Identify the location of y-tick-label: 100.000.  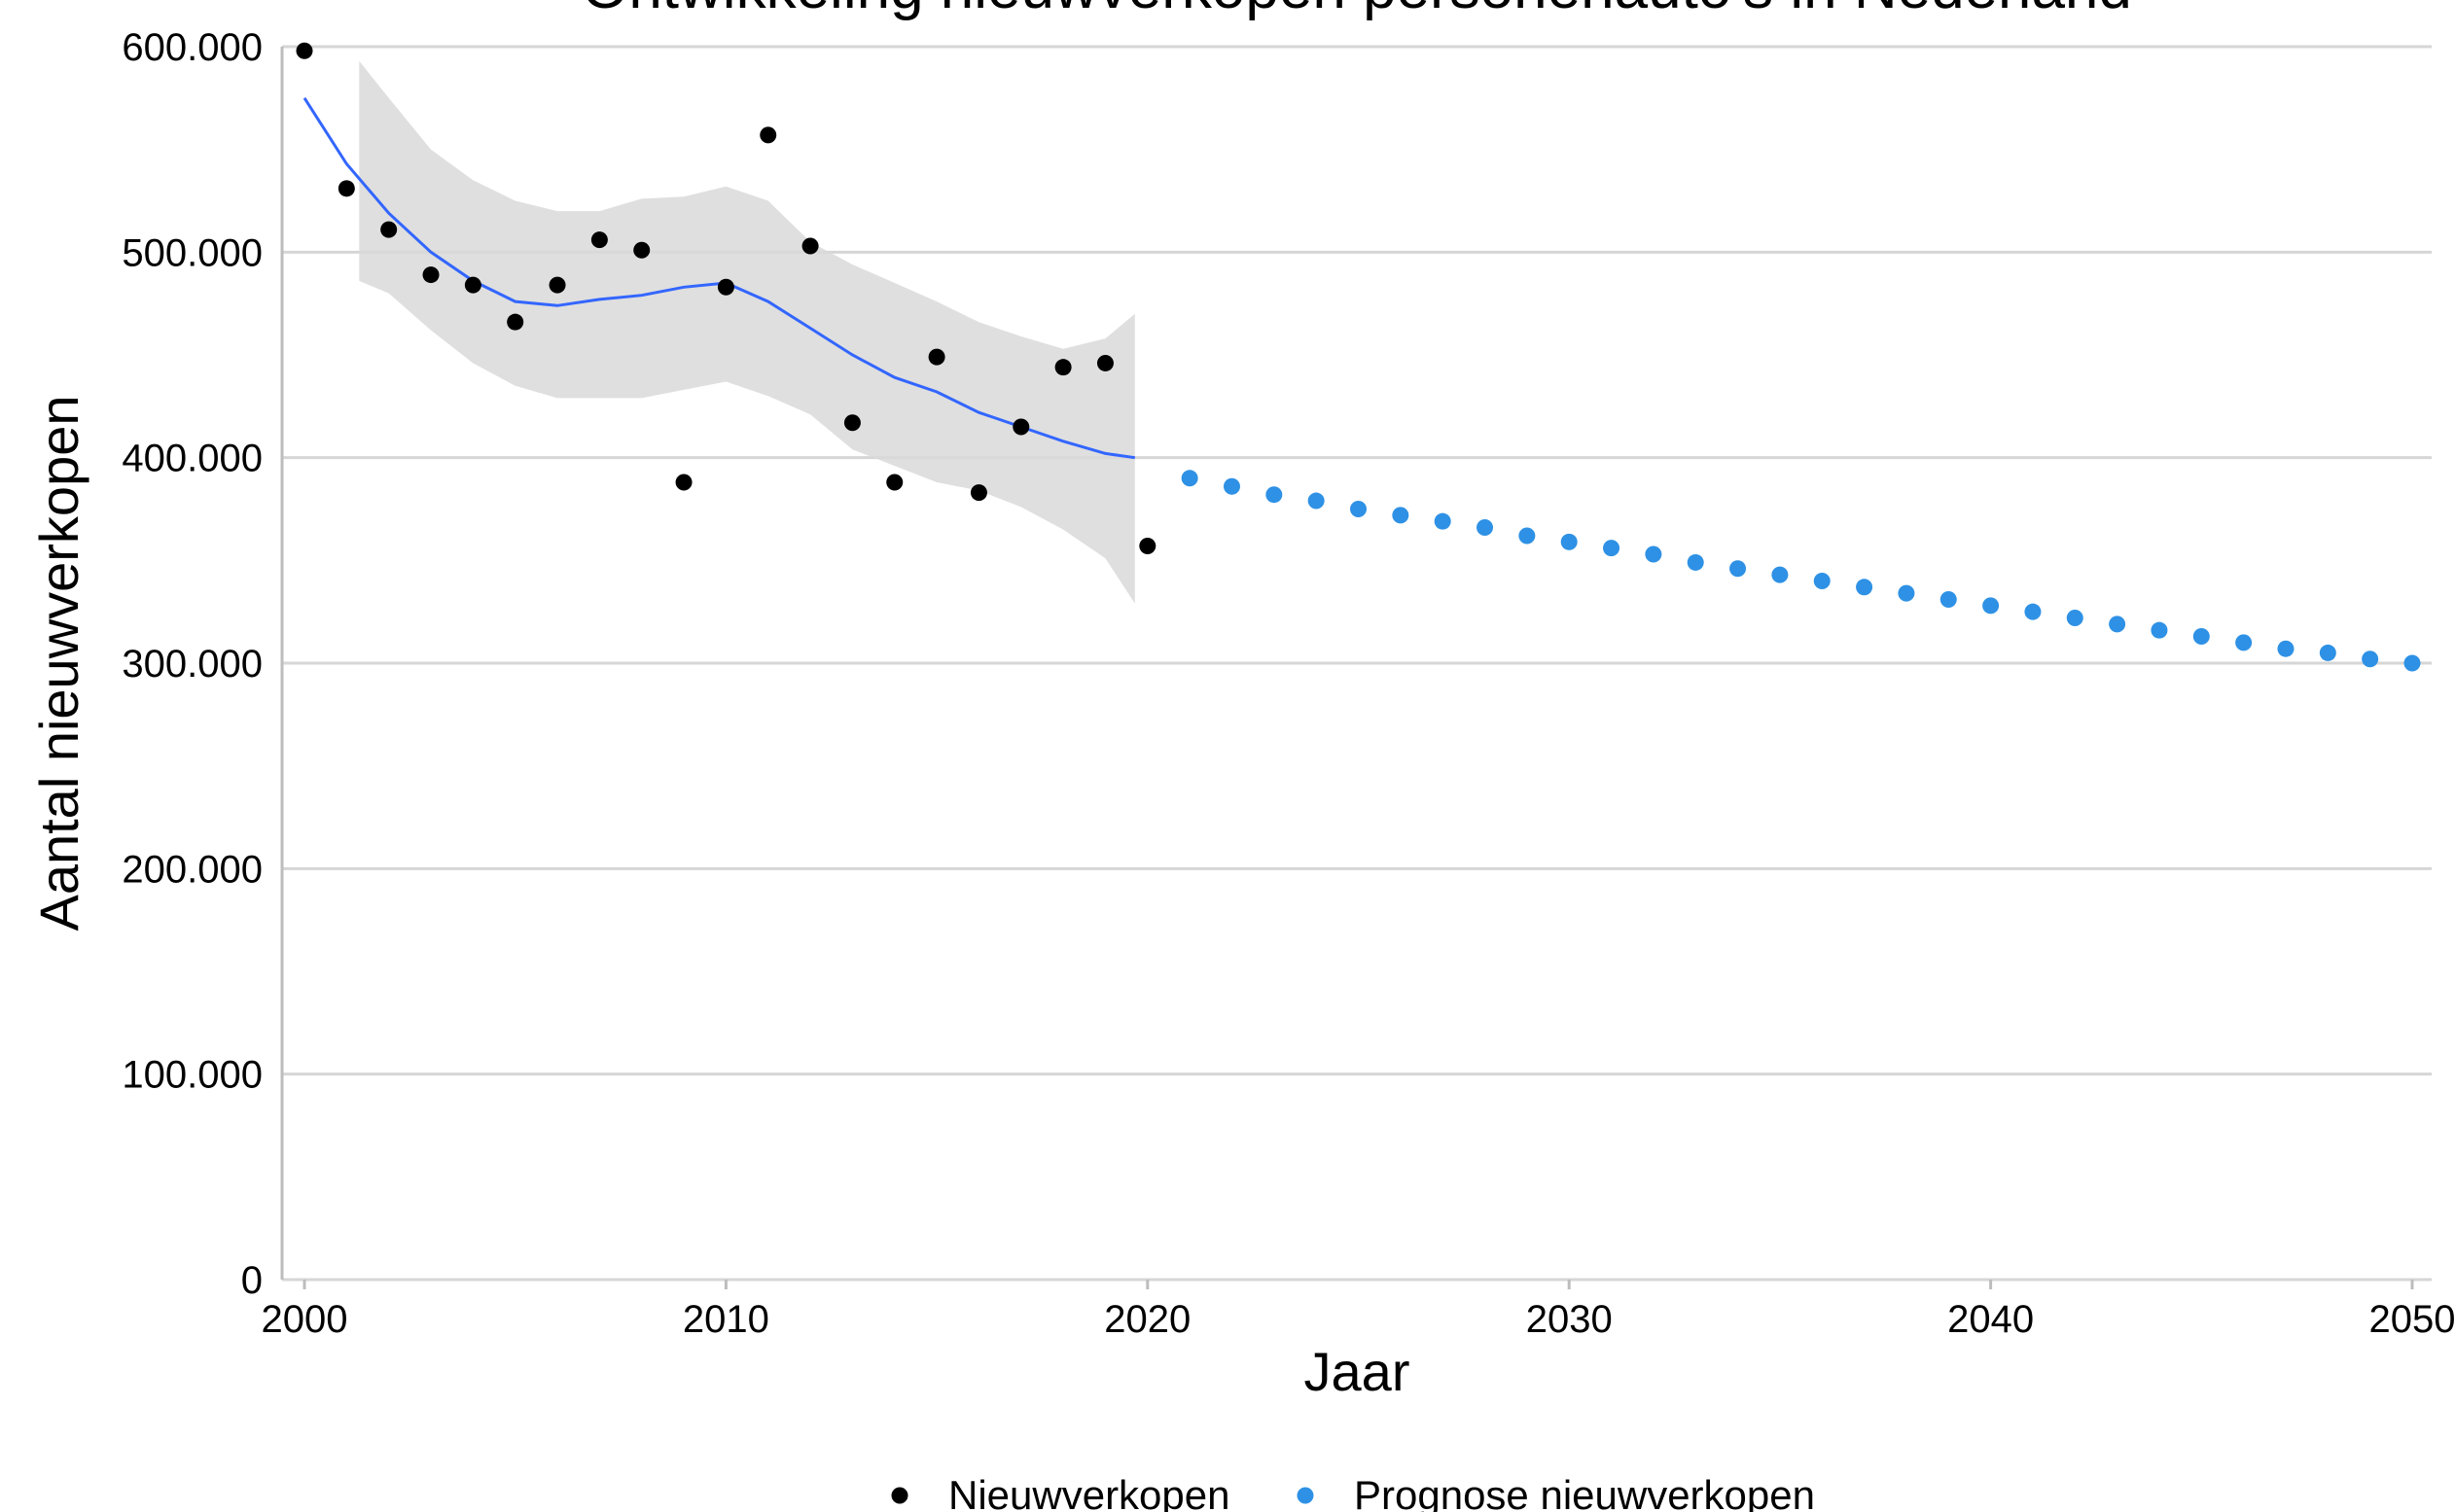
(192, 1075).